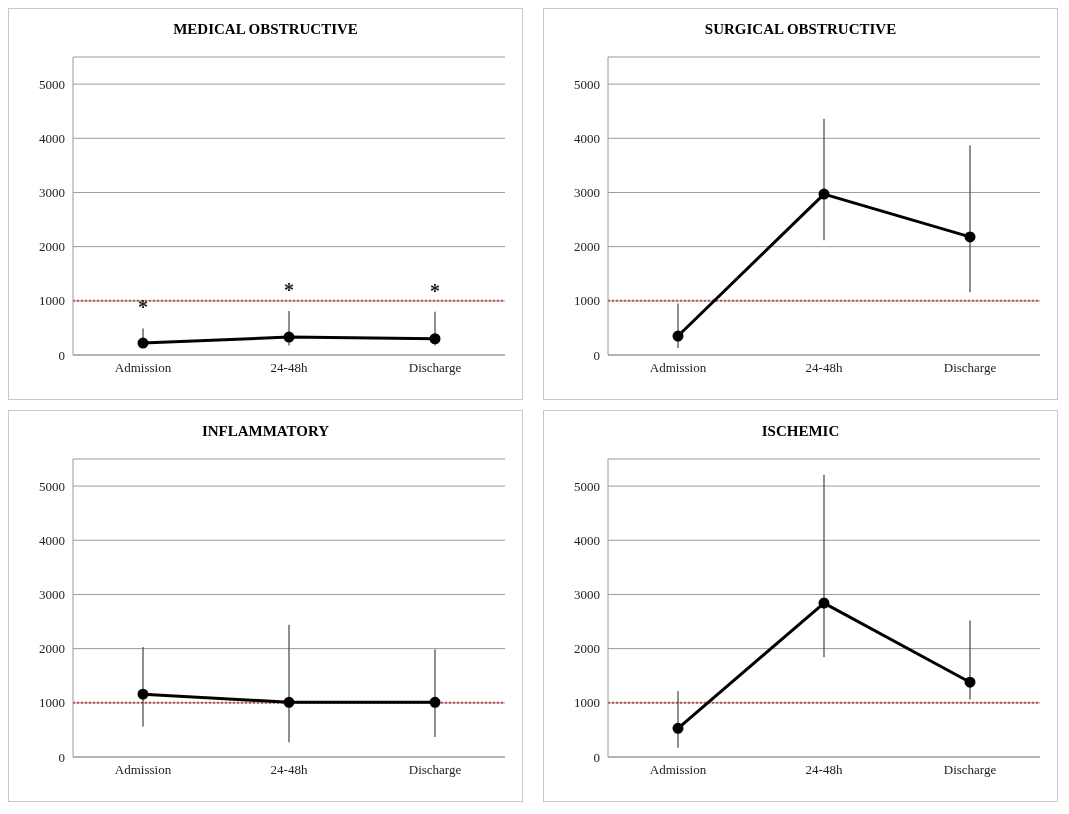  What do you see at coordinates (265, 432) in the screenshot?
I see `chart-title: INFLAMMATORY` at bounding box center [265, 432].